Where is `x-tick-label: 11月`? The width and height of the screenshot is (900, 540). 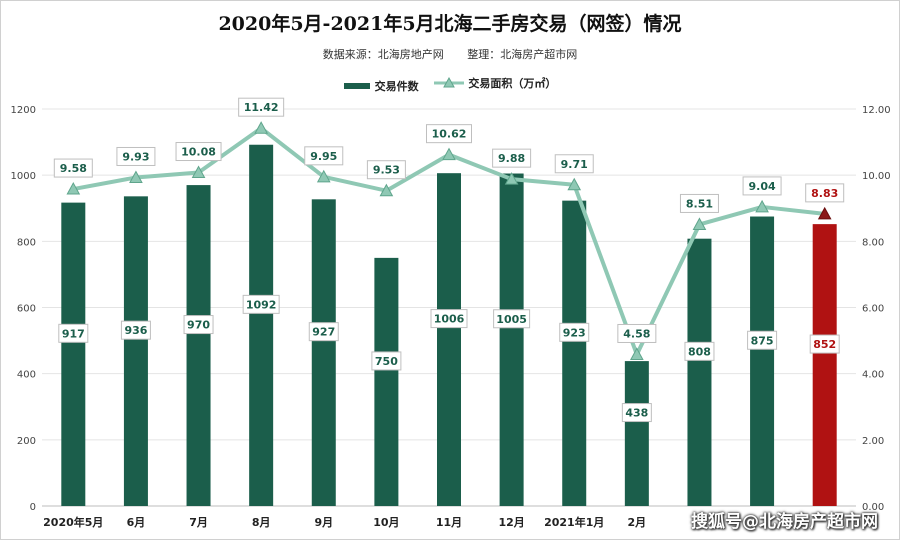 x-tick-label: 11月 is located at coordinates (449, 522).